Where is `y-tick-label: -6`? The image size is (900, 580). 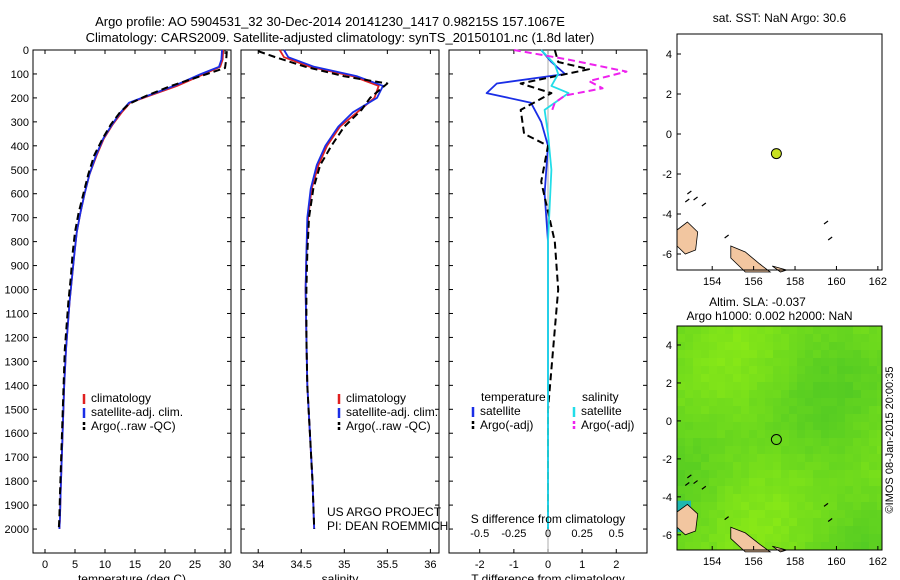 y-tick-label: -6 is located at coordinates (667, 536).